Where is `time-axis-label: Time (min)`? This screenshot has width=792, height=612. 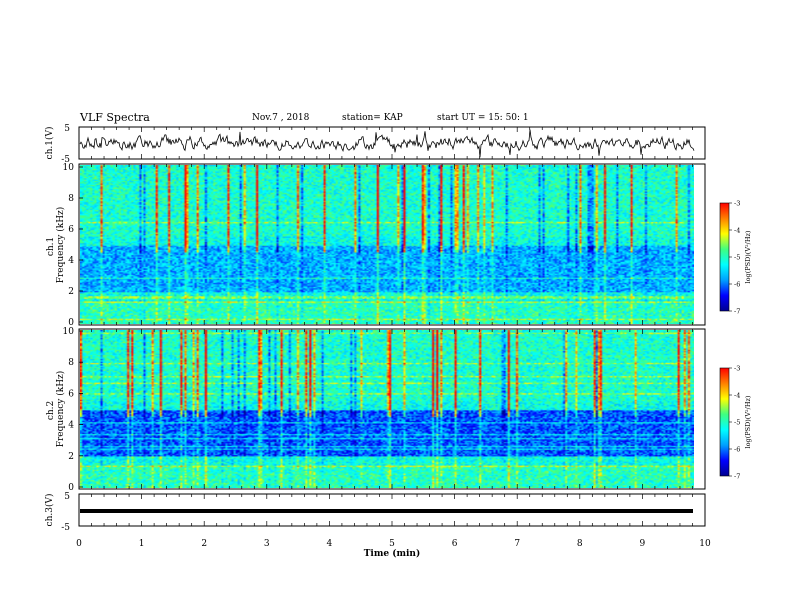 time-axis-label: Time (min) is located at coordinates (392, 553).